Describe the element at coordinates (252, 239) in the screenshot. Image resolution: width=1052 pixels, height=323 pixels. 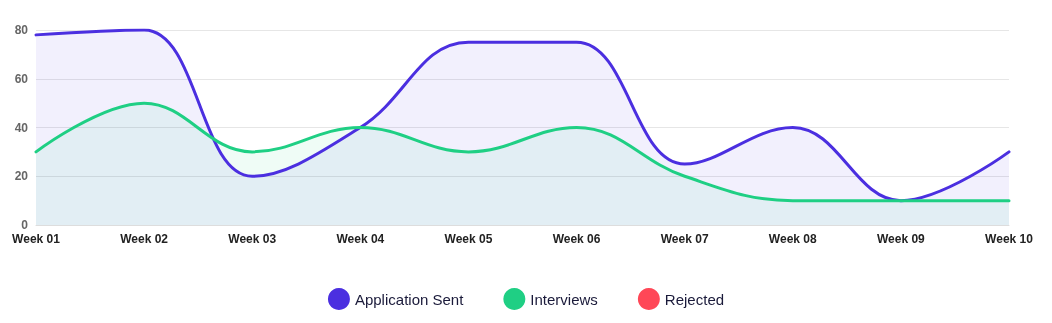
I see `x-tick-label: Week 03` at that location.